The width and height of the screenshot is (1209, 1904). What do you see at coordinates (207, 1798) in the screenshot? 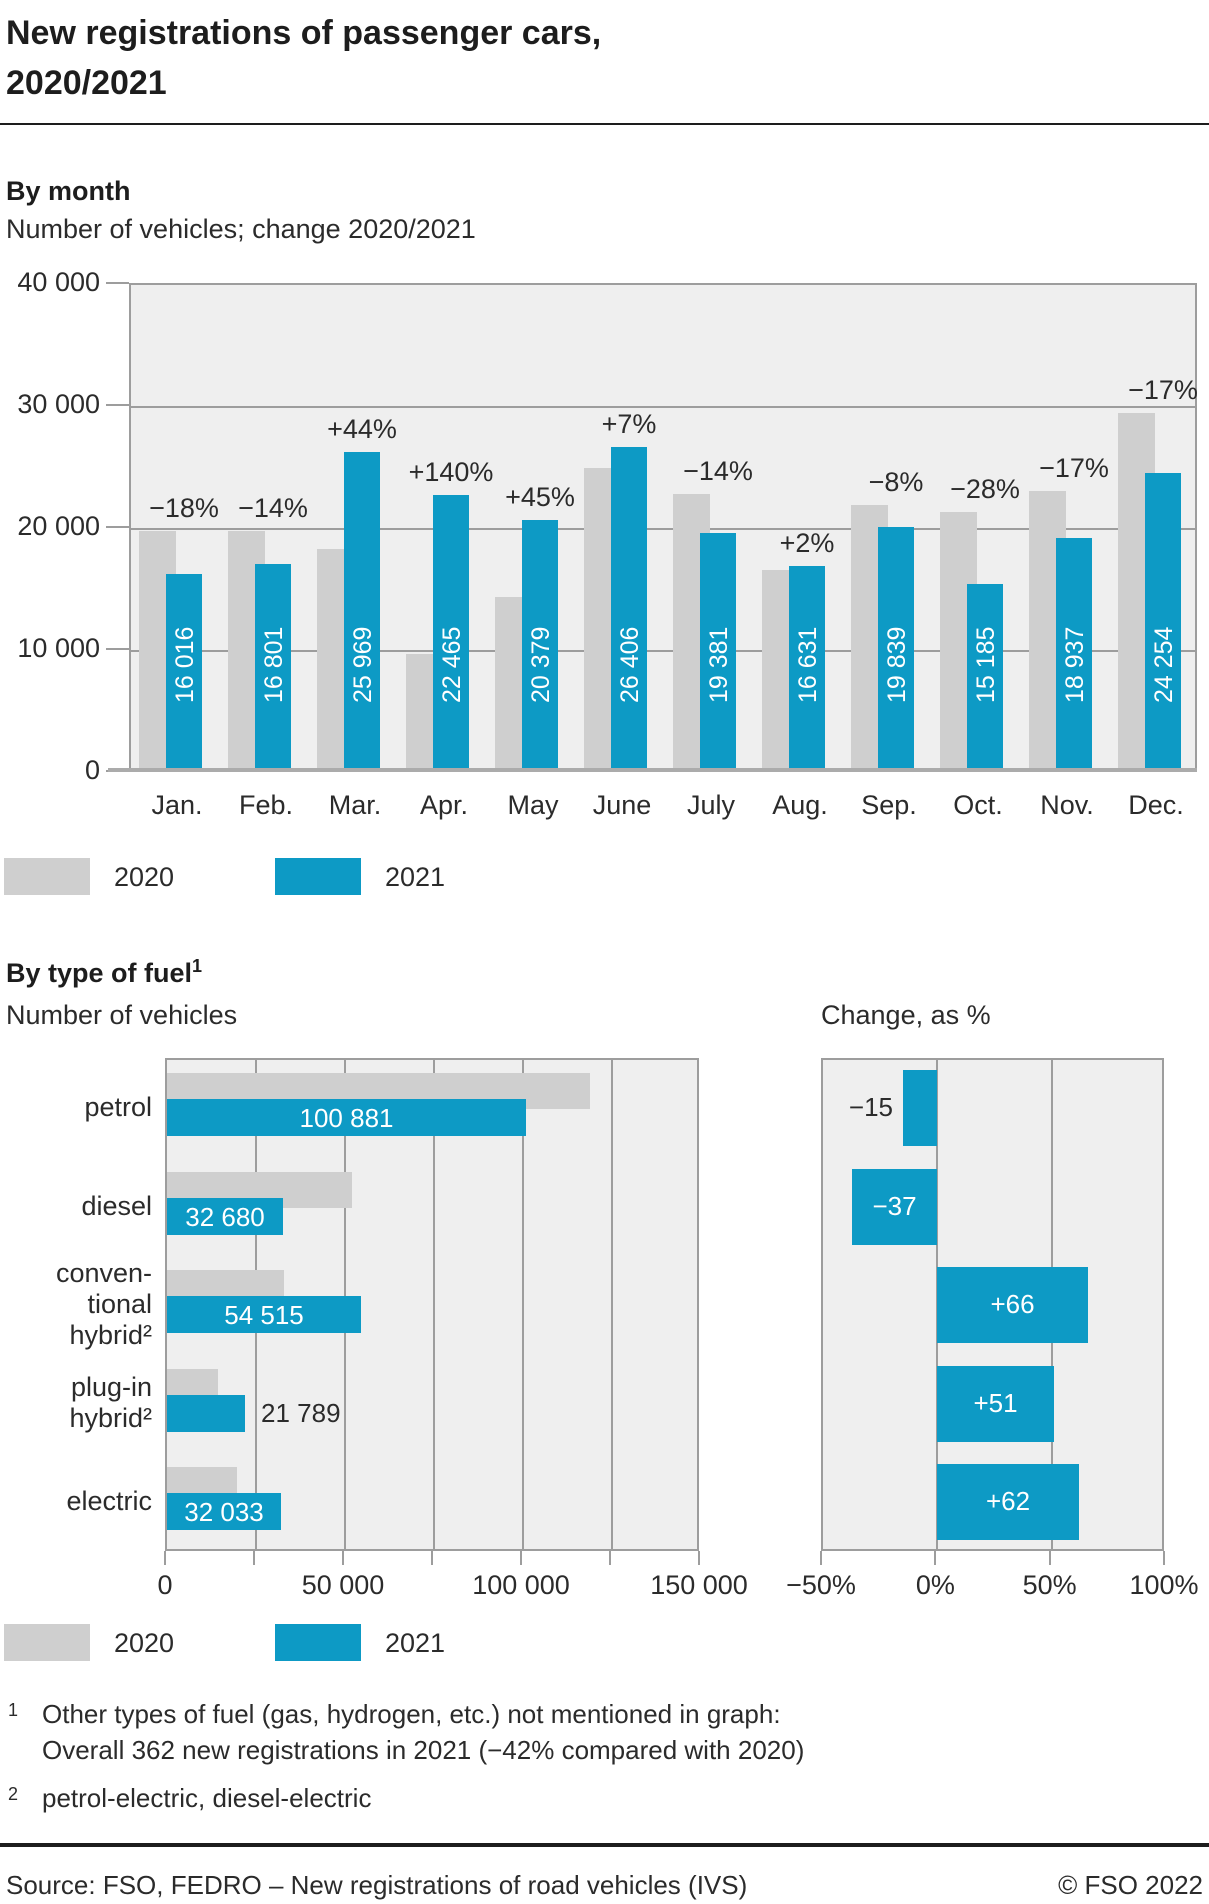
I see `footnote-2-line1: petrol-electric, diesel-electric` at bounding box center [207, 1798].